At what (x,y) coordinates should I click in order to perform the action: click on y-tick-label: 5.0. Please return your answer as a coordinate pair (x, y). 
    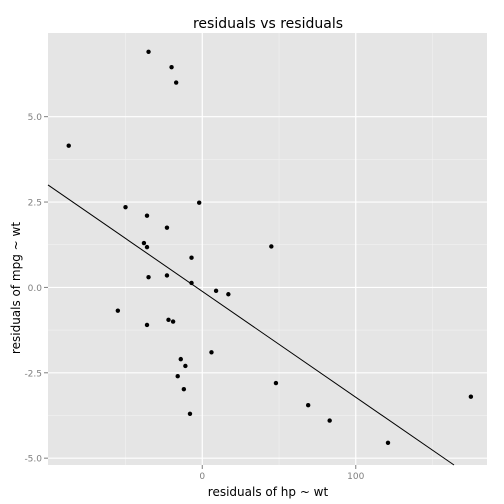
    Looking at the image, I should click on (35, 118).